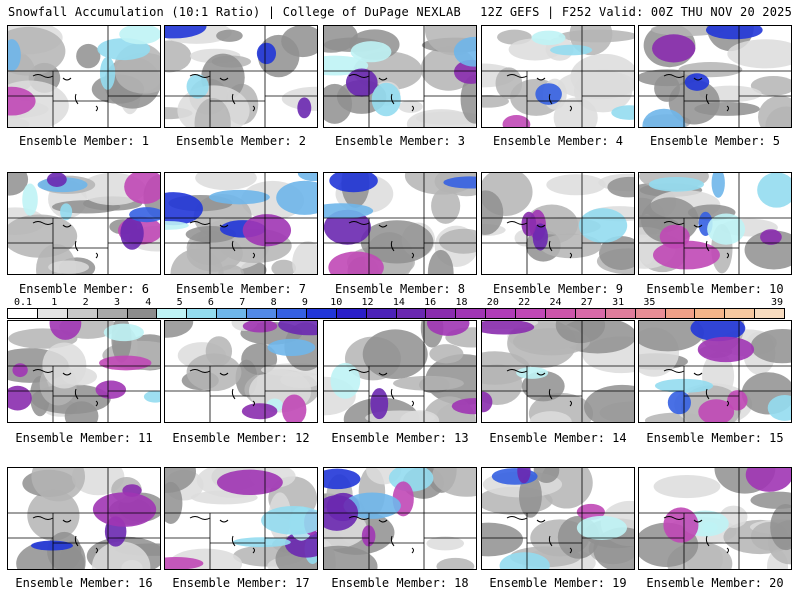 Image resolution: width=800 pixels, height=600 pixels. I want to click on colorbar-tick-label: 1, so click(54, 302).